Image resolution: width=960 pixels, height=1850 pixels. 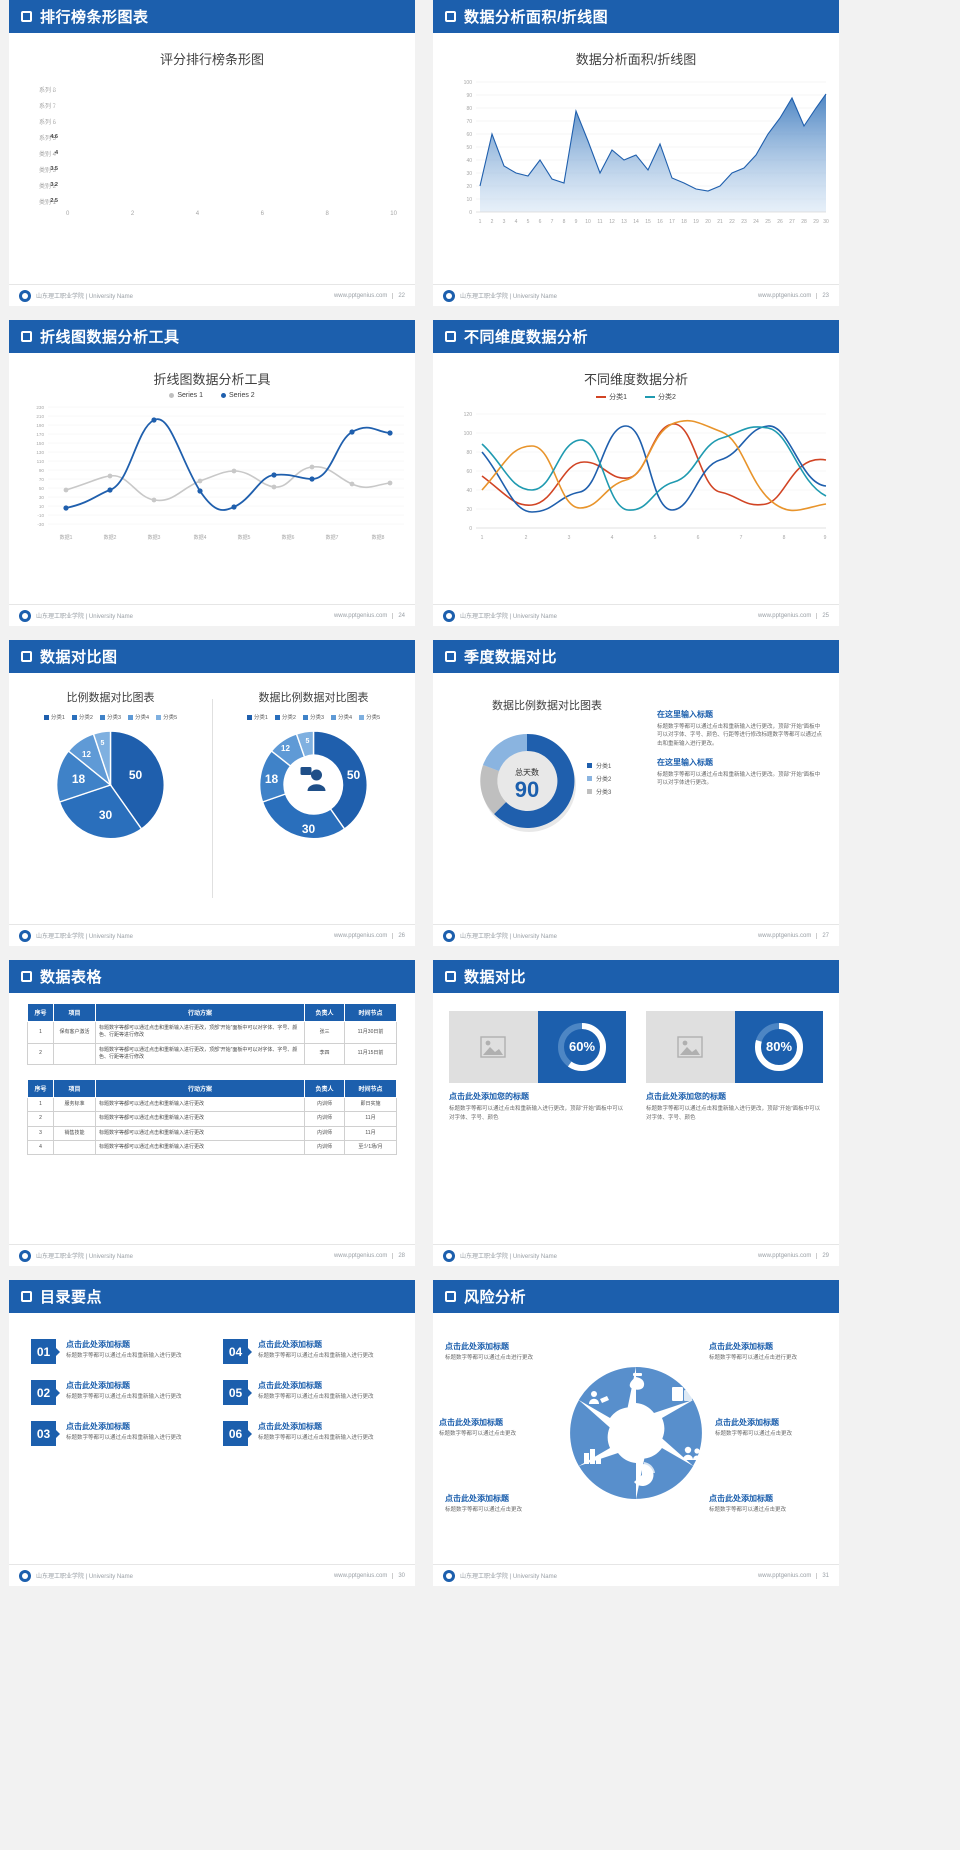 What do you see at coordinates (369, 717) in the screenshot?
I see `legend-item: 分类5` at bounding box center [369, 717].